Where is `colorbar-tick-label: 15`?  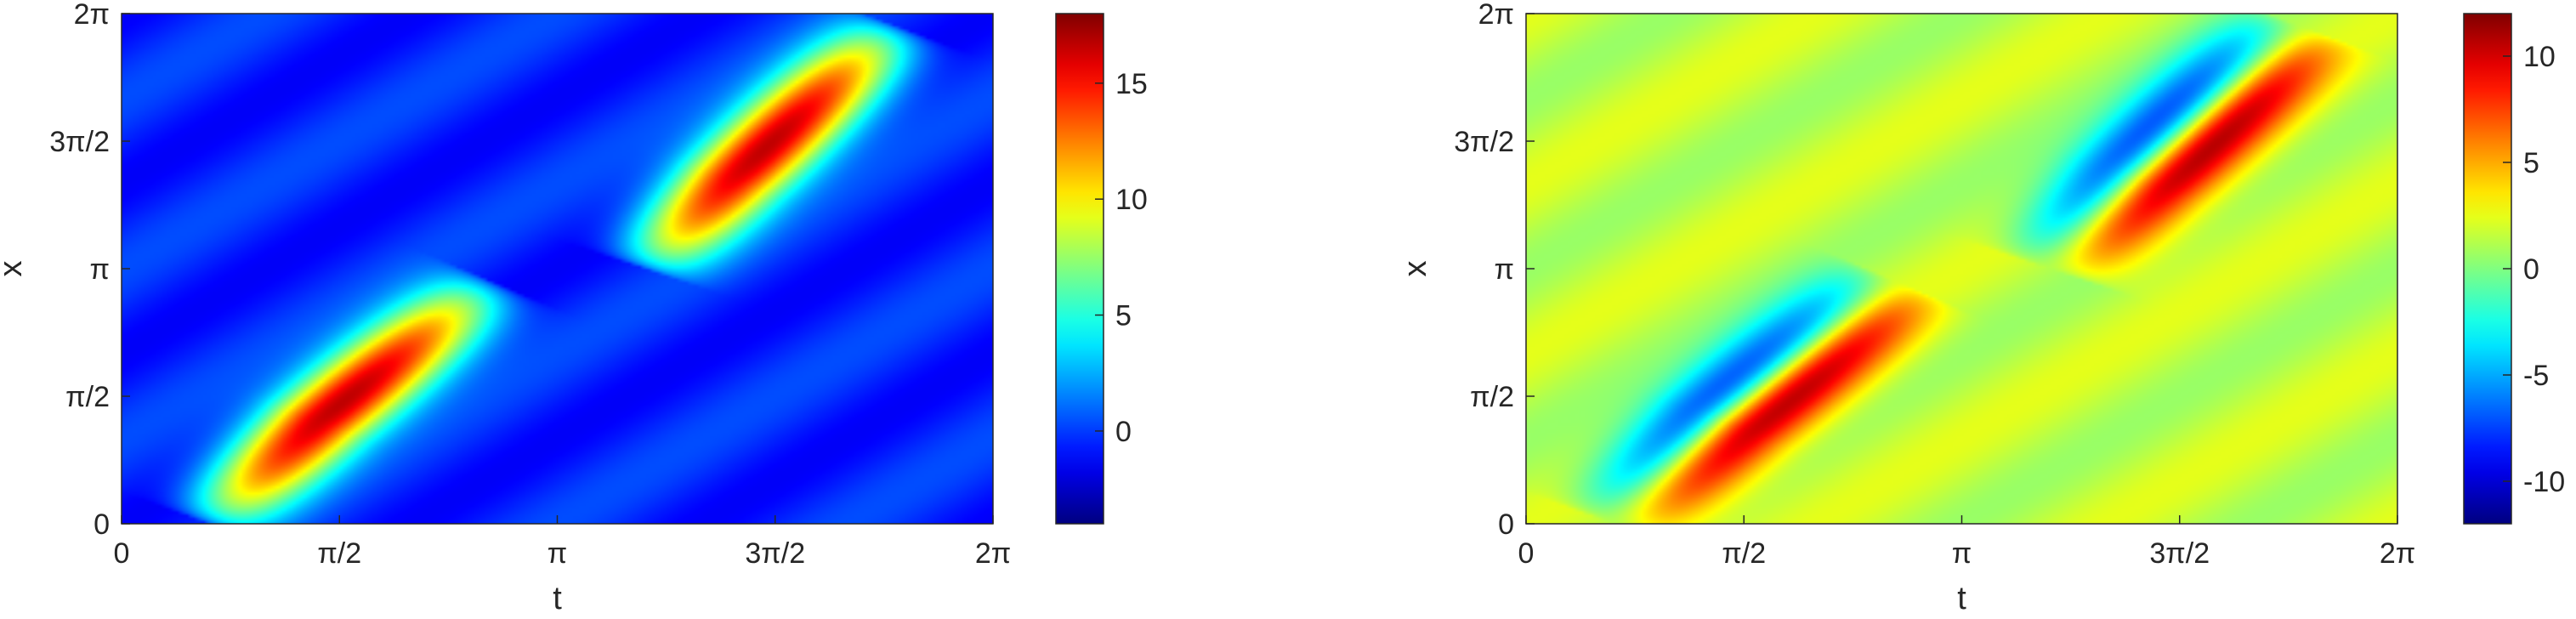 colorbar-tick-label: 15 is located at coordinates (1131, 84).